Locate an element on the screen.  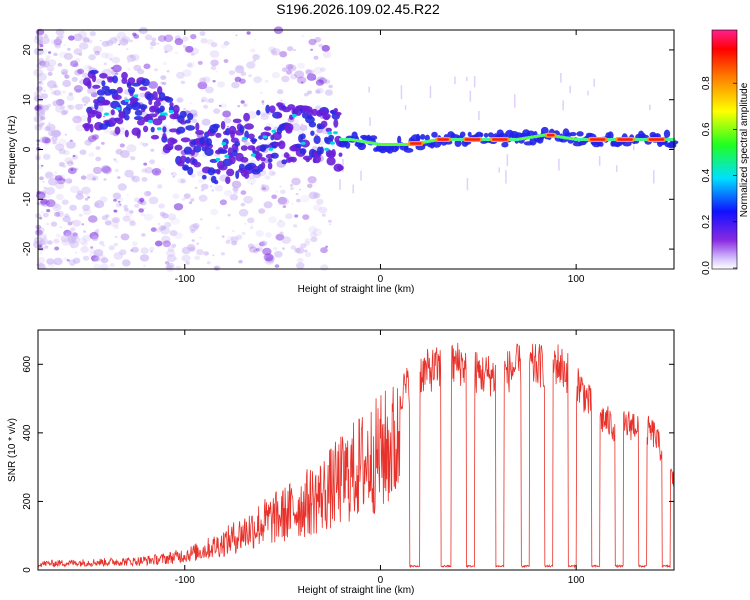
colorbar-gradient is located at coordinates (724, 149).